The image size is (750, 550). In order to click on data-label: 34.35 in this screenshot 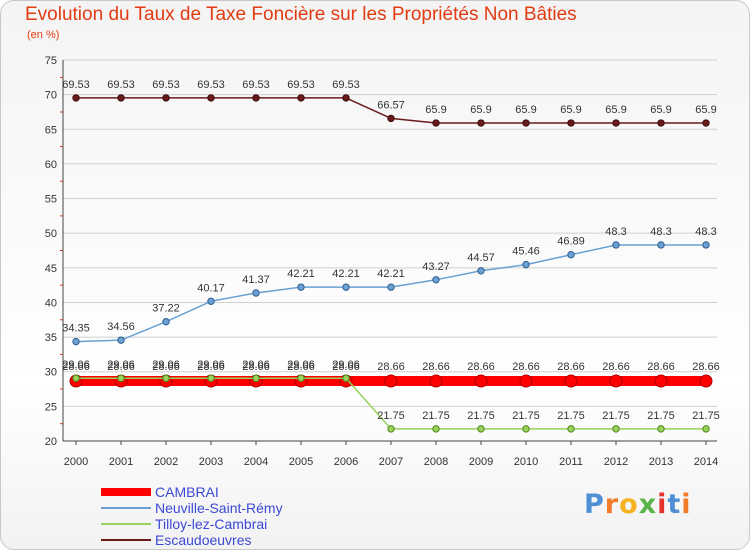, I will do `click(76, 329)`.